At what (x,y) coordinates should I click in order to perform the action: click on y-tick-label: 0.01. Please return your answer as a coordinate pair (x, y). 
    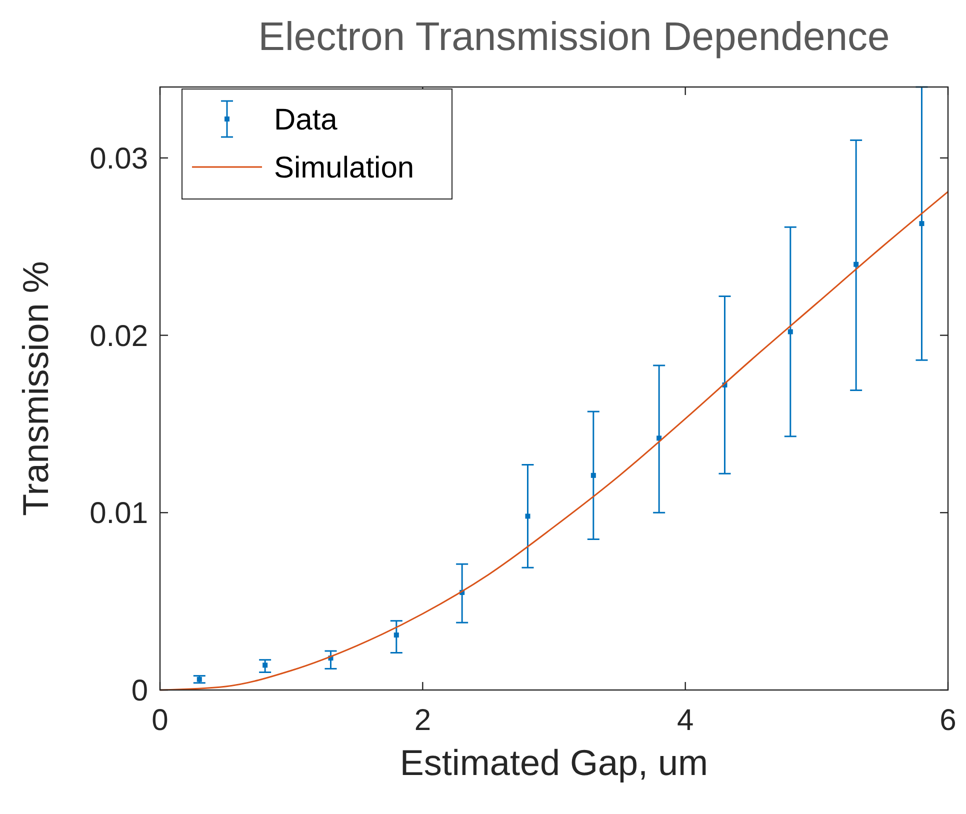
    Looking at the image, I should click on (119, 513).